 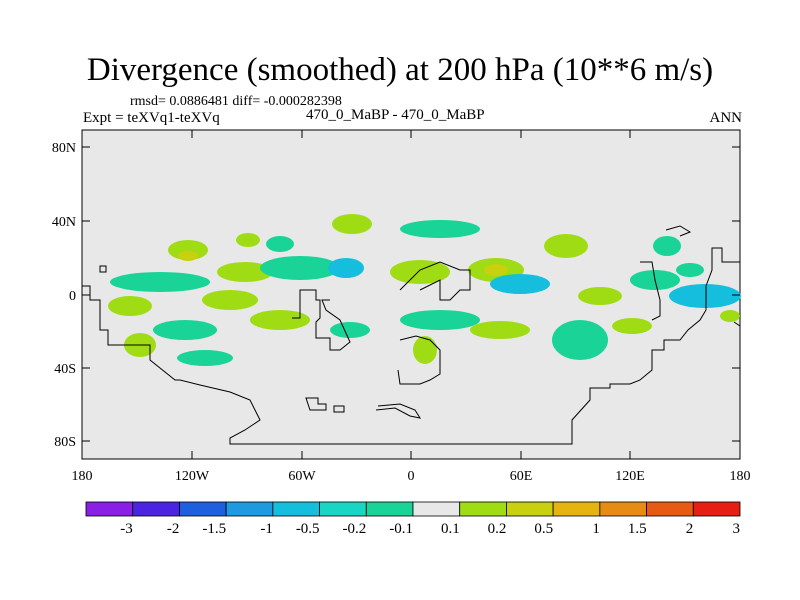 What do you see at coordinates (72, 296) in the screenshot?
I see `lat-tick-label: 0` at bounding box center [72, 296].